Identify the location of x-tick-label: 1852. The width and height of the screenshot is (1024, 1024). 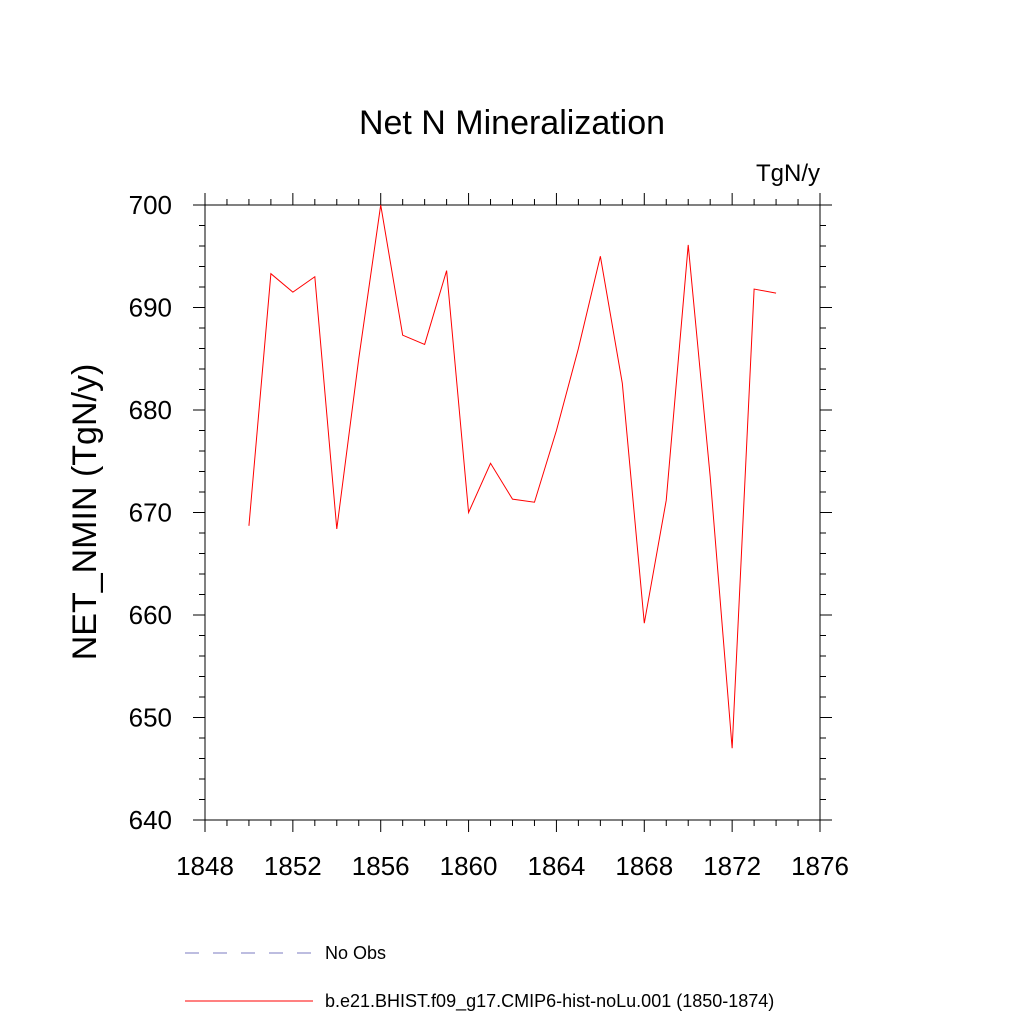
(293, 866).